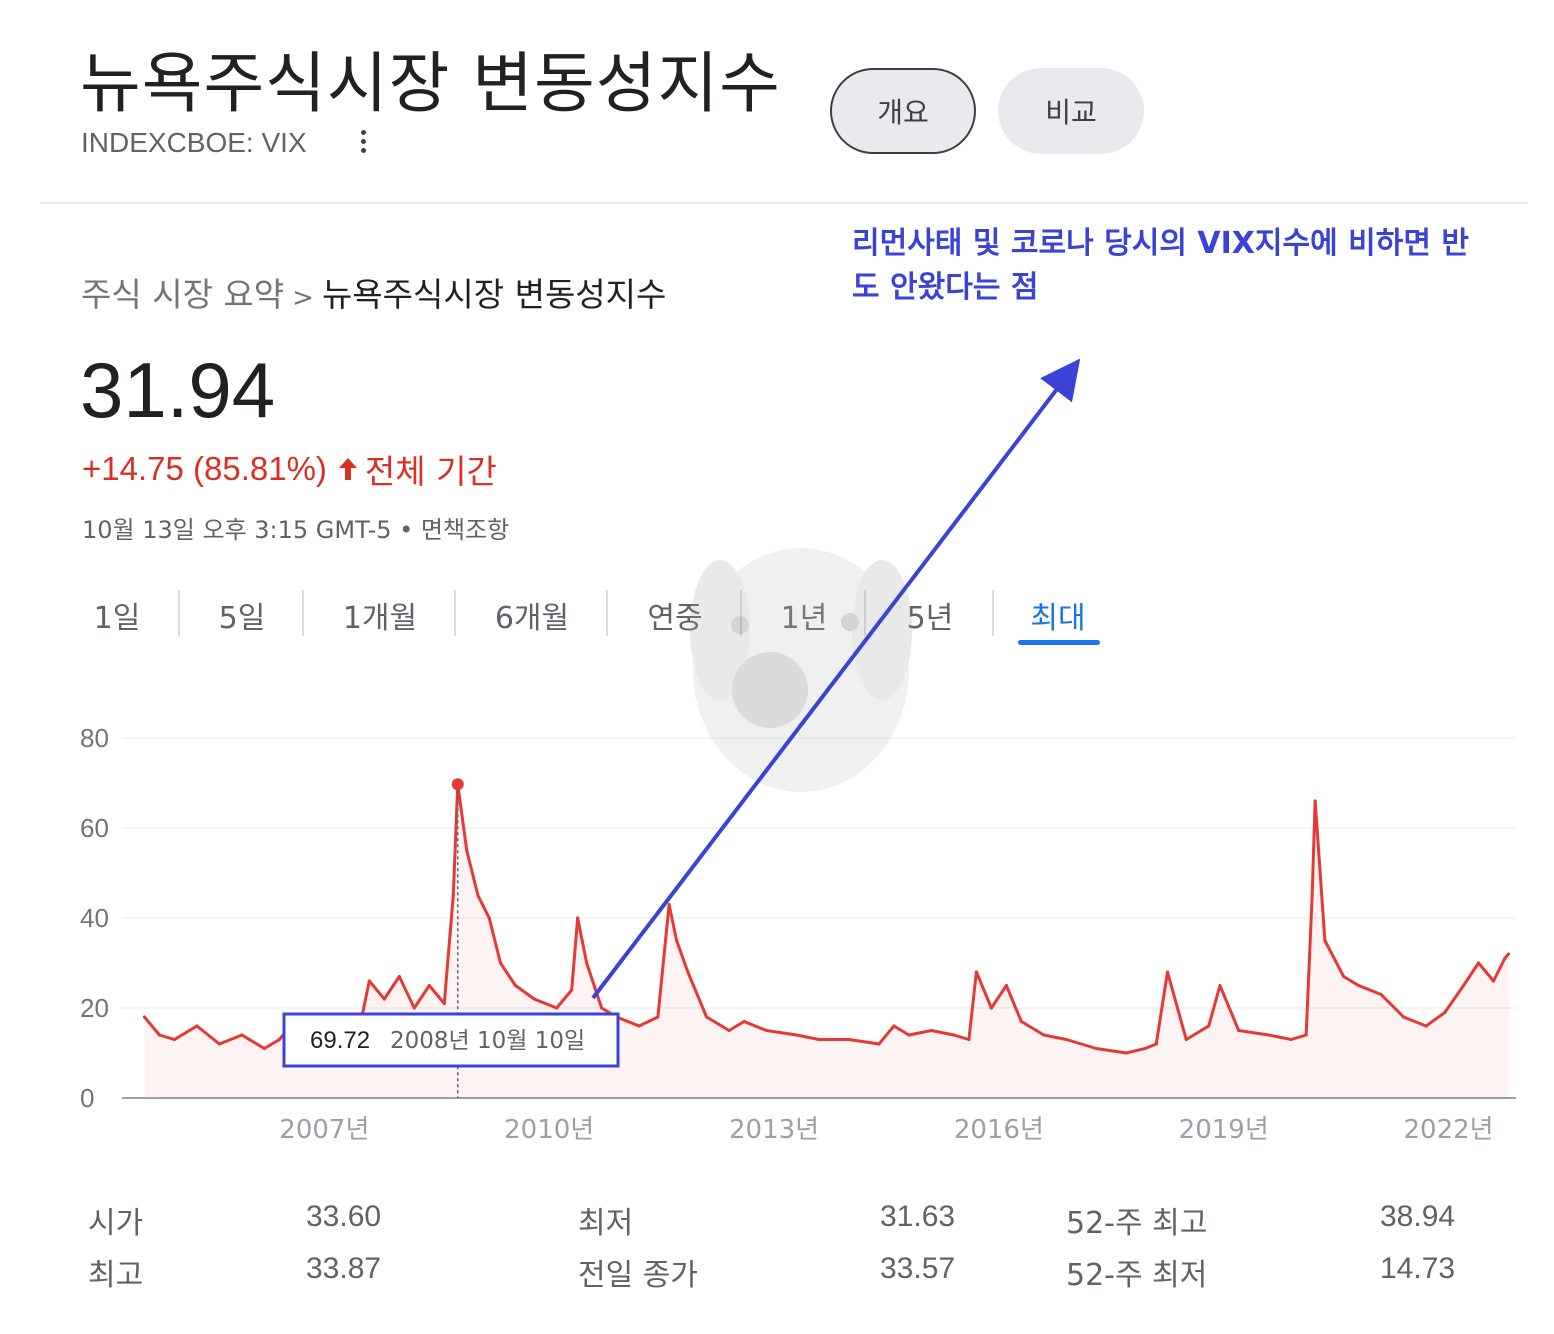 This screenshot has width=1554, height=1334. I want to click on quote-timestamp: 10월 13일 오후 3:15 GMT-5 • 면책조항, so click(296, 530).